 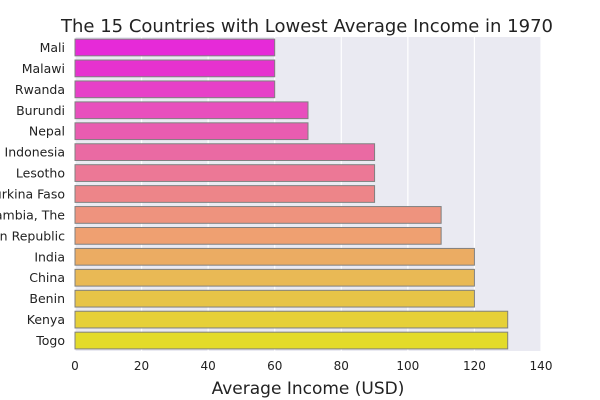 What do you see at coordinates (46, 319) in the screenshot?
I see `category-label: Kenya` at bounding box center [46, 319].